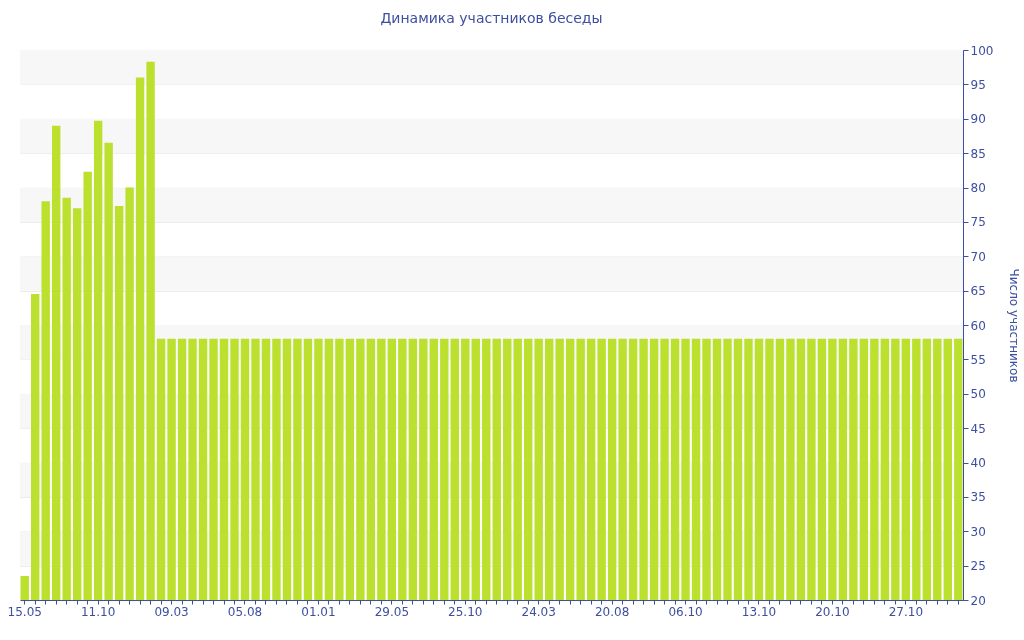  Describe the element at coordinates (978, 497) in the screenshot. I see `y-tick-label: 35` at that location.